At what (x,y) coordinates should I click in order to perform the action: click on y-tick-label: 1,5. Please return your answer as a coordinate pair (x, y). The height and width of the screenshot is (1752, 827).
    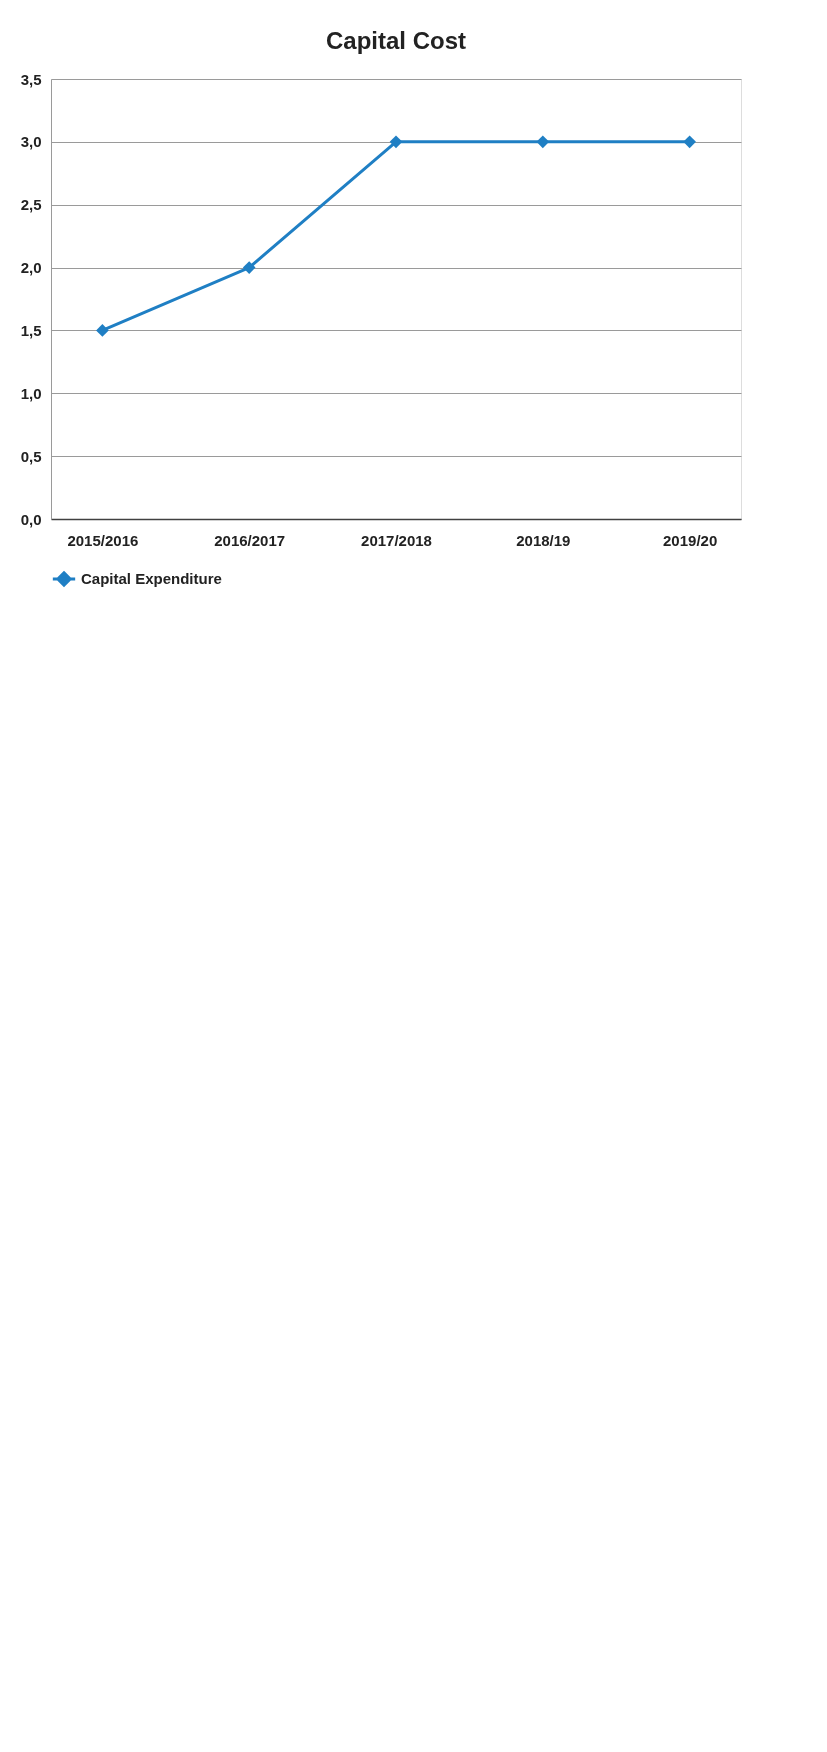
    Looking at the image, I should click on (31, 330).